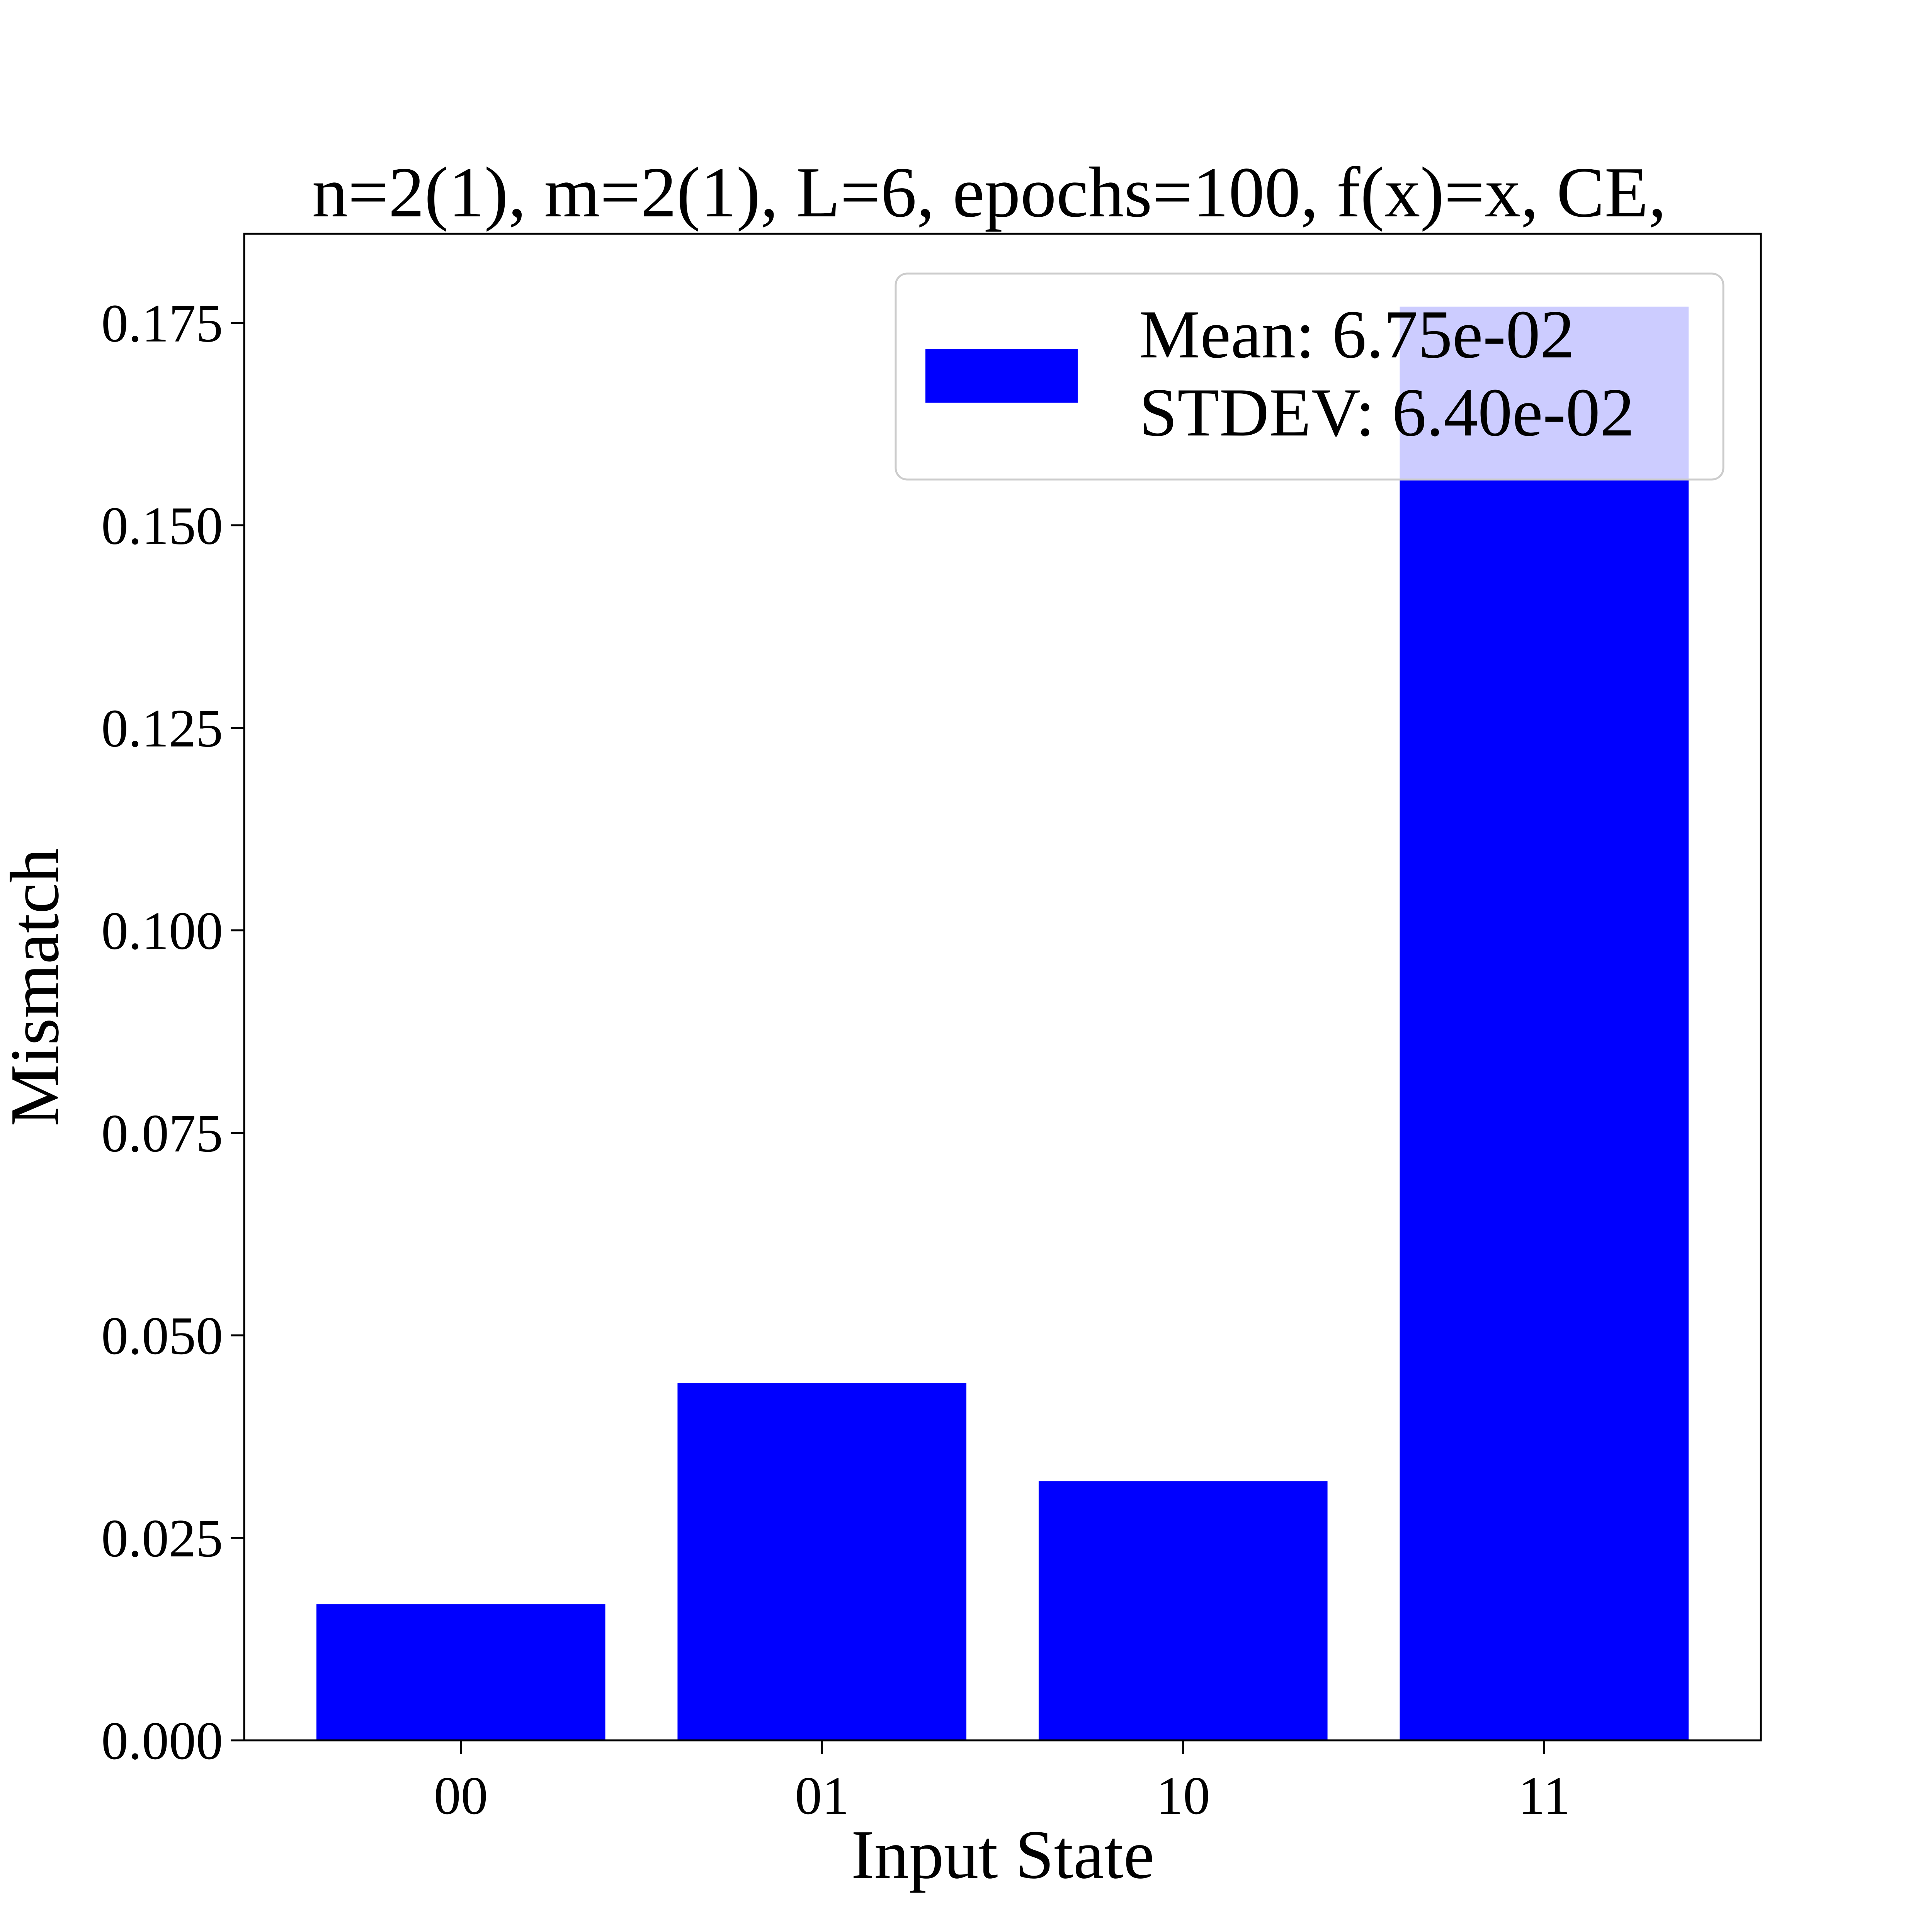  Describe the element at coordinates (162, 1336) in the screenshot. I see `y-tick-label: 0.050` at that location.